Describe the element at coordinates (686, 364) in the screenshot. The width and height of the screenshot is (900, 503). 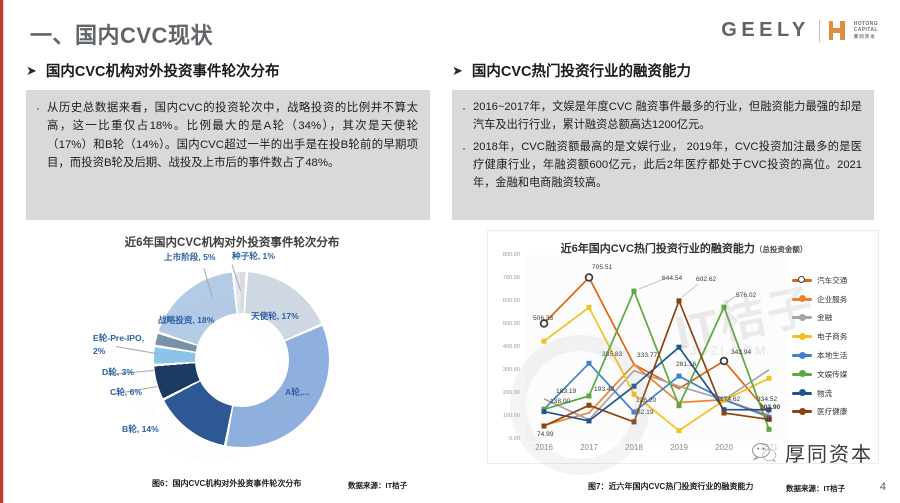
I see `point-label: 281.16` at that location.